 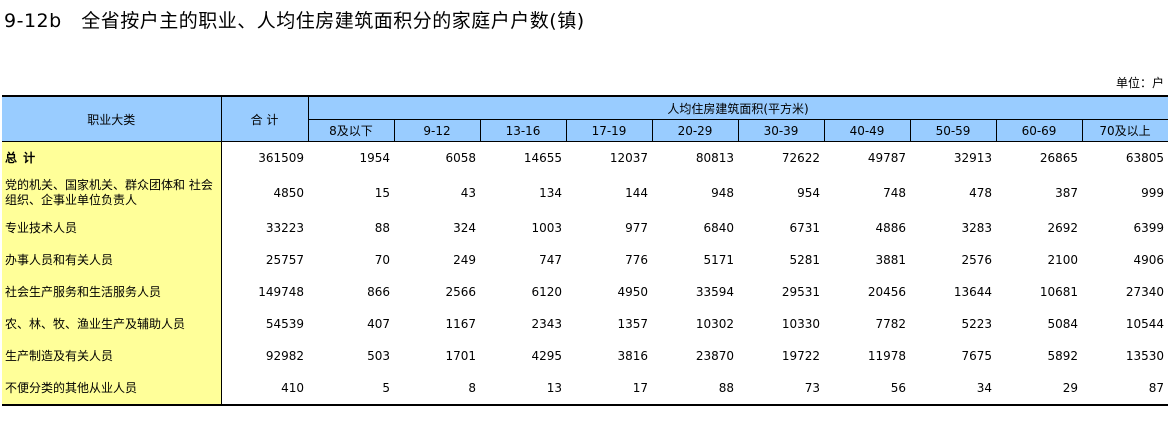 I want to click on table-cell: 13530, so click(x=1145, y=356).